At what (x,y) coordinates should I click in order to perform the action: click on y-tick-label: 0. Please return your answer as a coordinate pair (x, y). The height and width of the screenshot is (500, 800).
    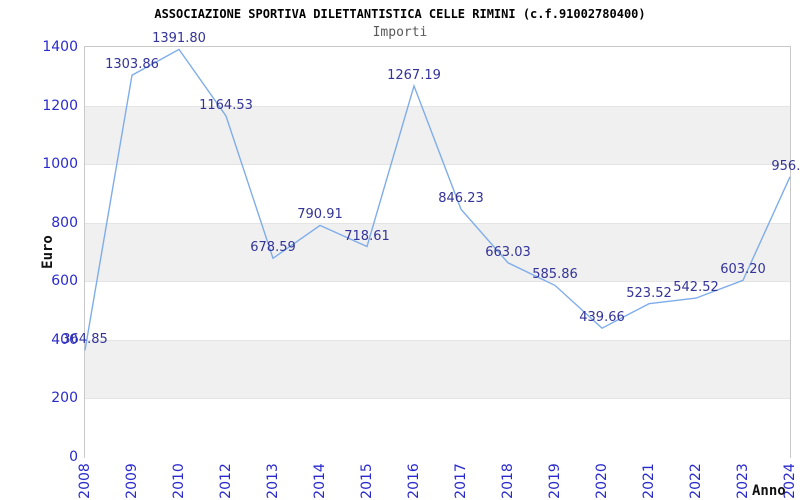
    Looking at the image, I should click on (73, 457).